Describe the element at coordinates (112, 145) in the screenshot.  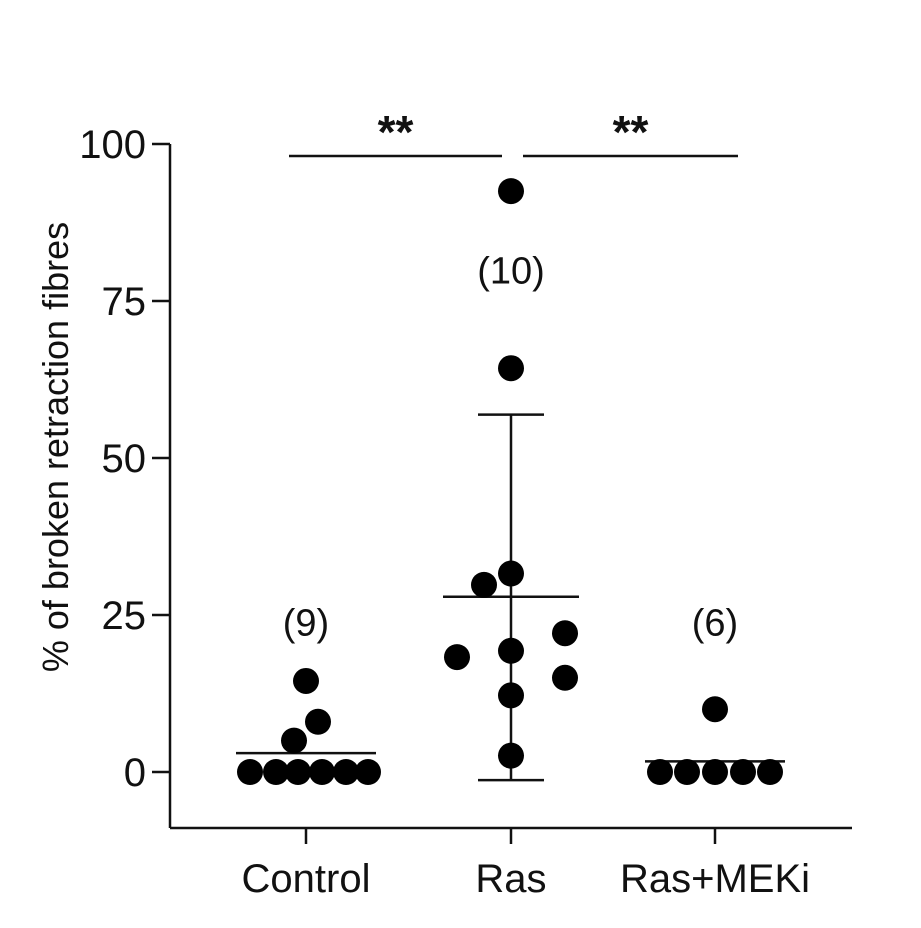
I see `y-tick-label: 100` at that location.